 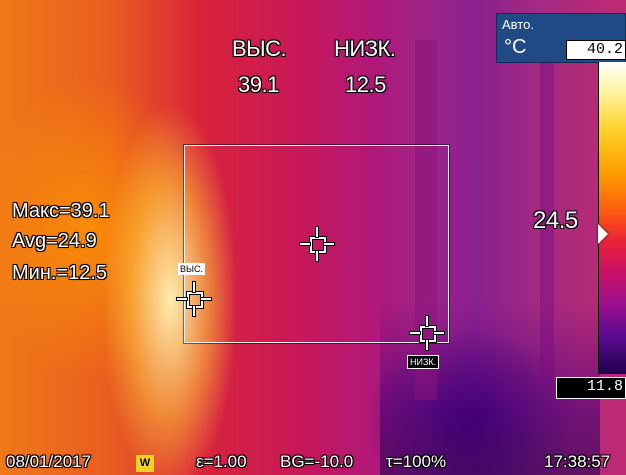 I want to click on stat-avg: Avg=24.9, so click(x=54, y=241).